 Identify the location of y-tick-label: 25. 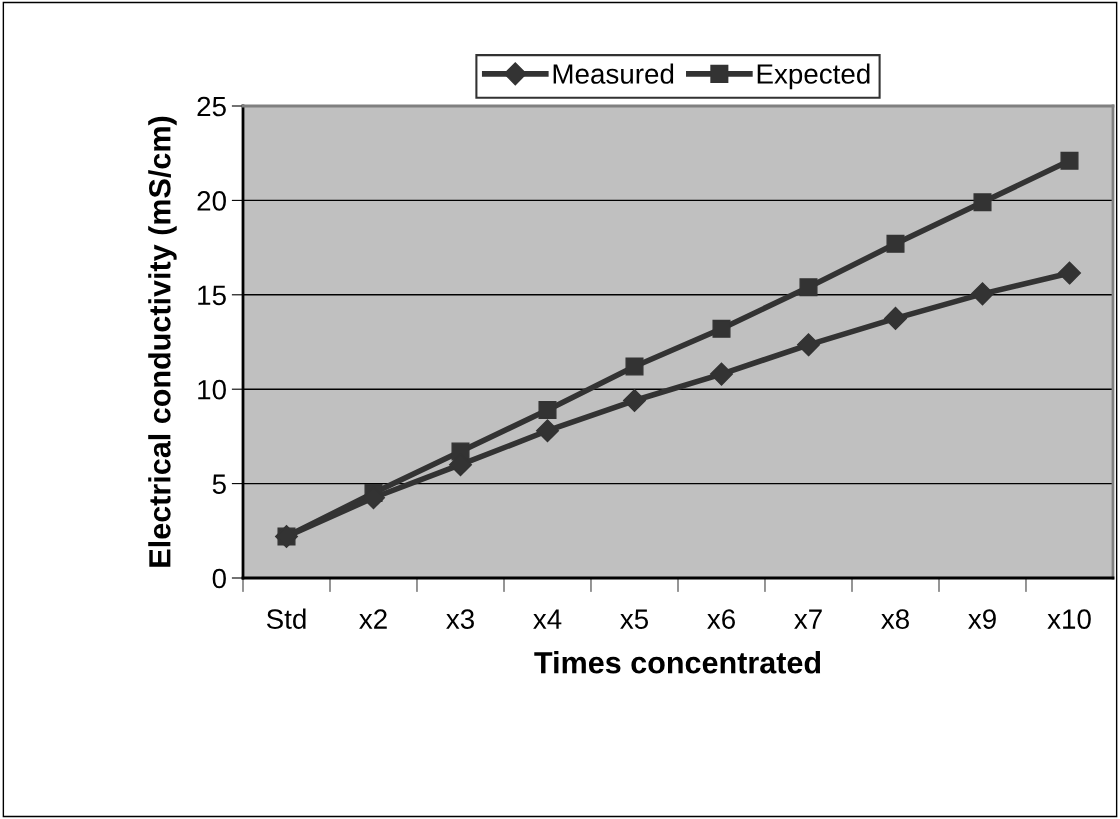
(211, 106).